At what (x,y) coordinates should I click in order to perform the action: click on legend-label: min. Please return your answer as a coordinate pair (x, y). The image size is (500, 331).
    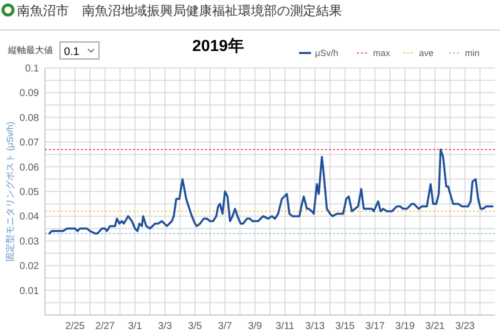
    Looking at the image, I should click on (472, 53).